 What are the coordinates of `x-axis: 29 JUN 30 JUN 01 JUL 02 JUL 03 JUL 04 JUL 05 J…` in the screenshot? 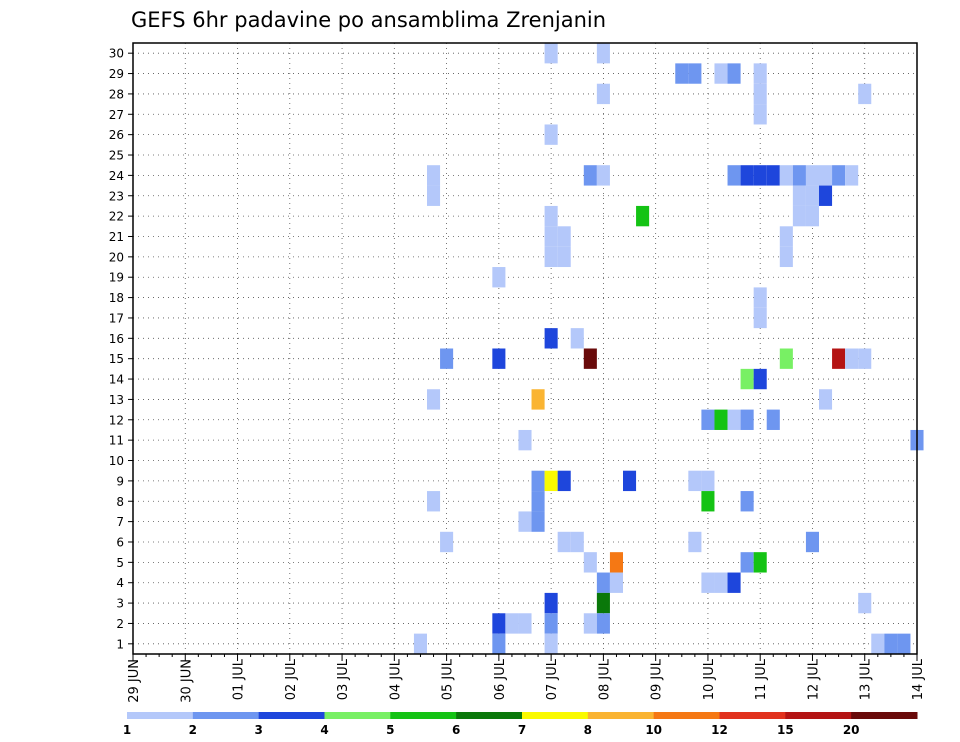 It's located at (526, 678).